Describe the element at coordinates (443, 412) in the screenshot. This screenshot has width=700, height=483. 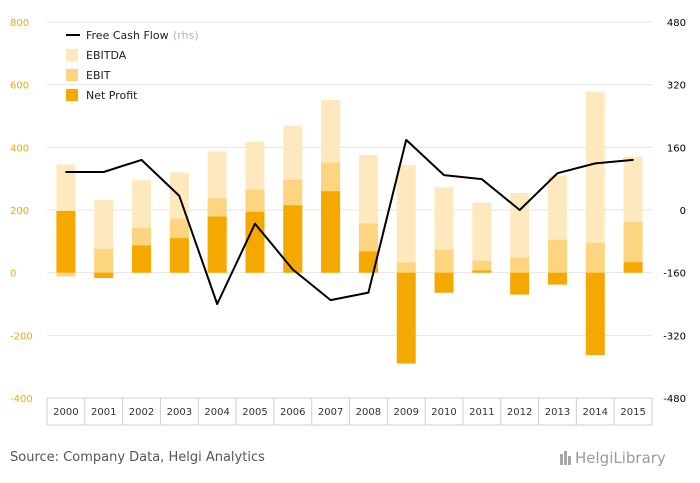
I see `x-tick-label: 2010` at that location.